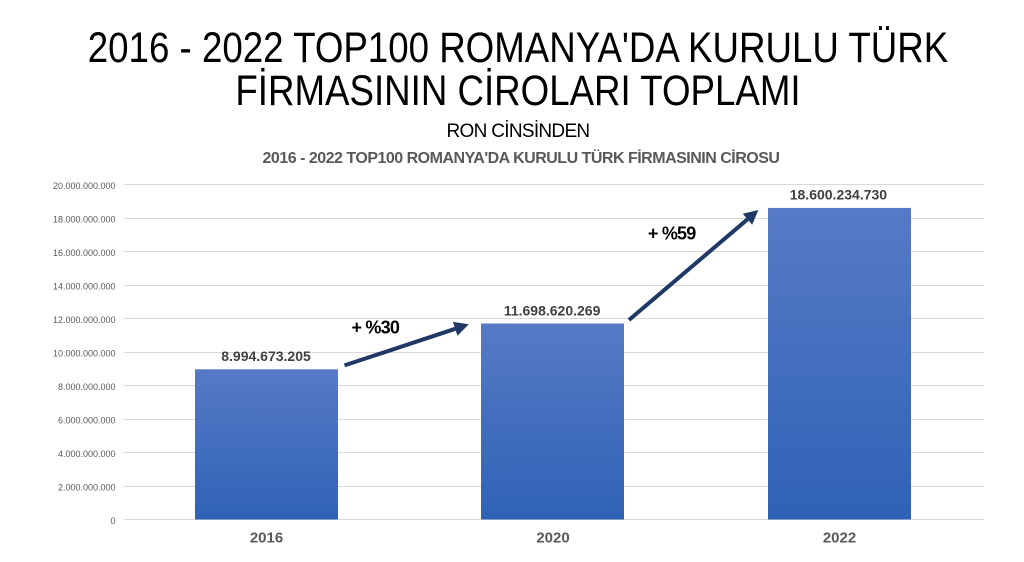 The height and width of the screenshot is (562, 1024). What do you see at coordinates (839, 538) in the screenshot?
I see `svg-text: 2022` at bounding box center [839, 538].